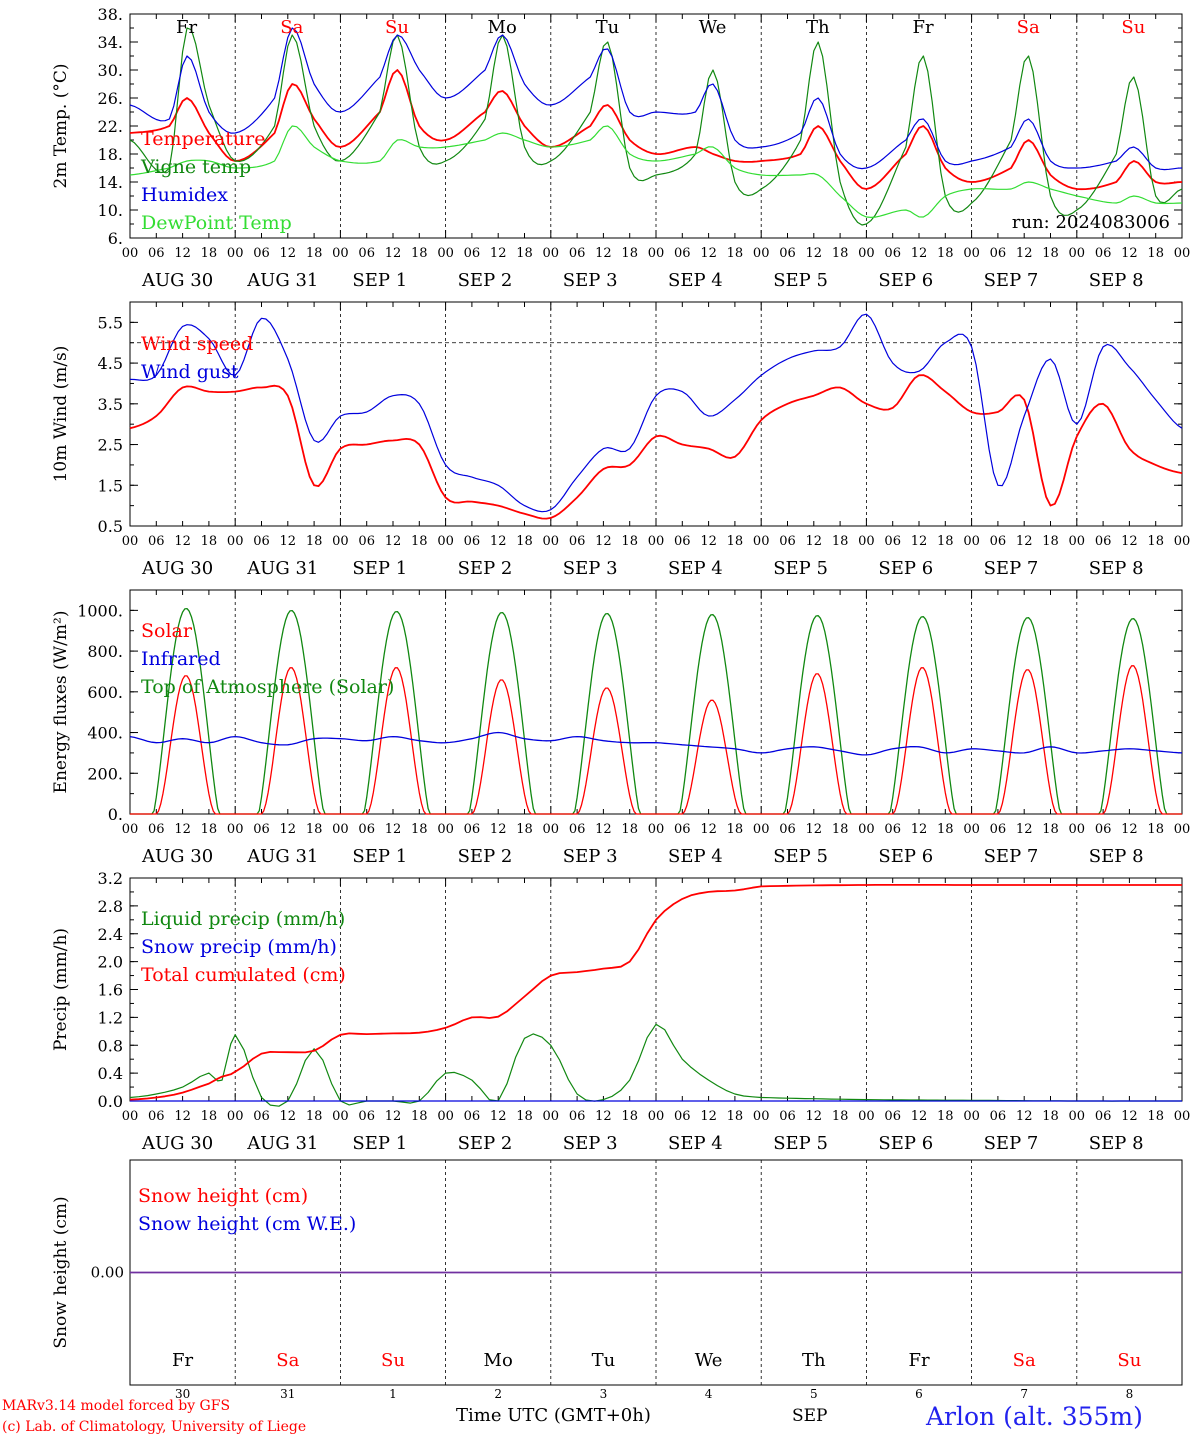 The height and width of the screenshot is (1440, 1194). Describe the element at coordinates (195, 167) in the screenshot. I see `legend-entry: Vigne temp` at that location.